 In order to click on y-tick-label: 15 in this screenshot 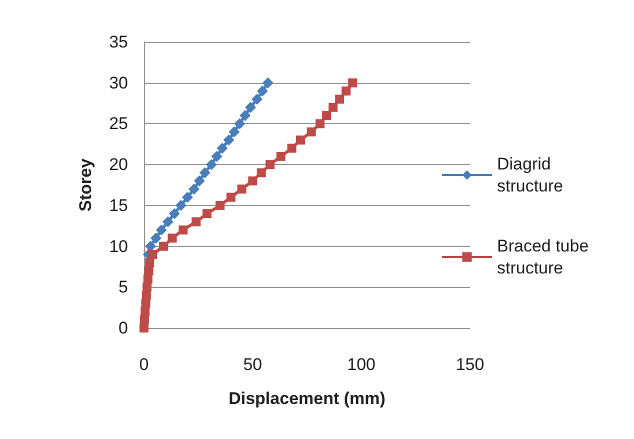, I will do `click(118, 205)`.